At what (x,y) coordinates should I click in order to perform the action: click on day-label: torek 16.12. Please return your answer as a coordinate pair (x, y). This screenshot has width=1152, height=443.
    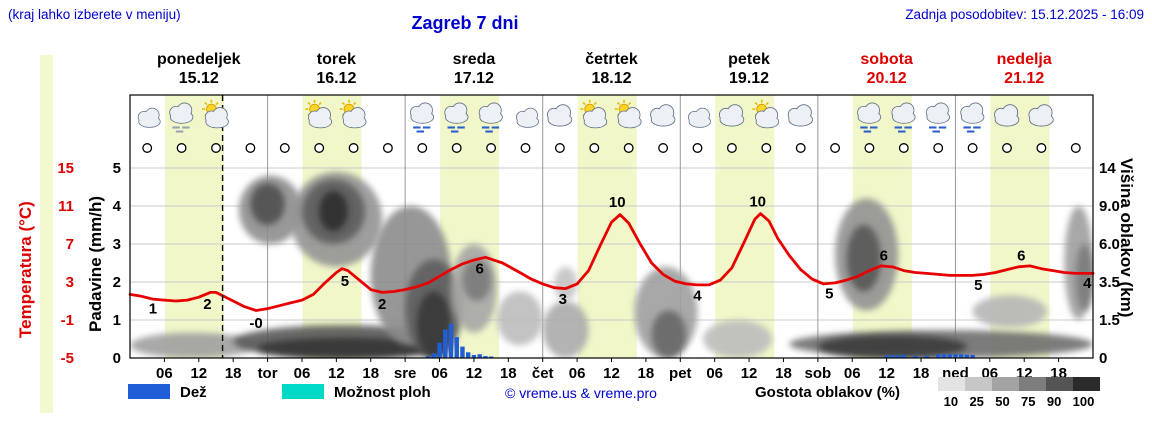
    Looking at the image, I should click on (336, 69).